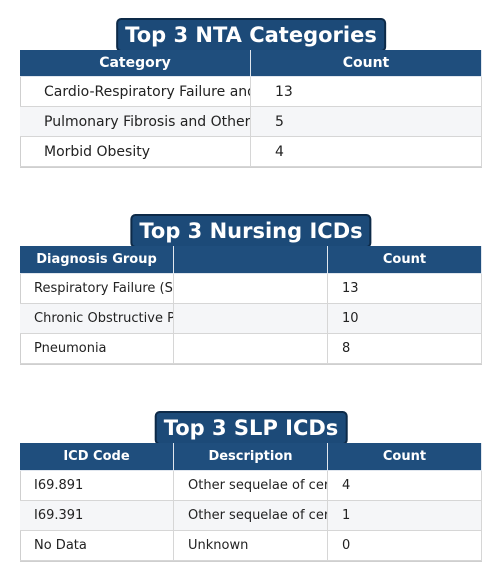 The width and height of the screenshot is (500, 574). Describe the element at coordinates (97, 349) in the screenshot. I see `table-cell: Pneumonia` at that location.